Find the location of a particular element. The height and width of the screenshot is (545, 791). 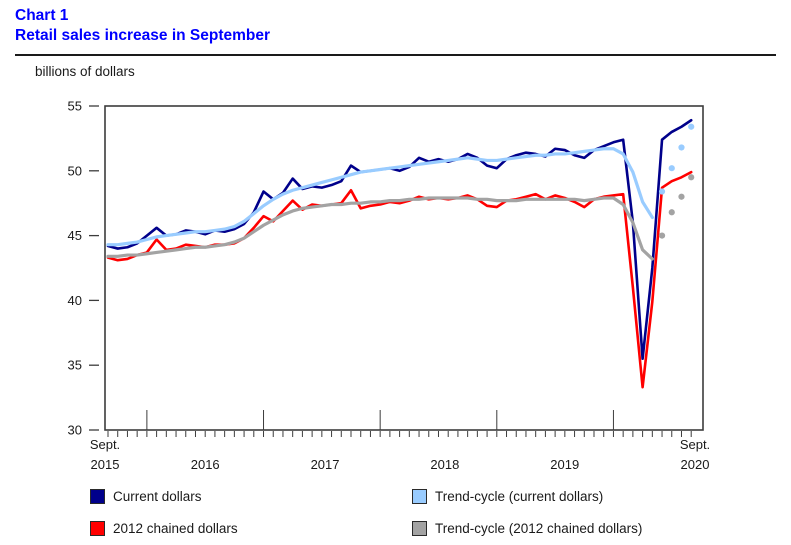

x-label-year: 2018 is located at coordinates (444, 464).